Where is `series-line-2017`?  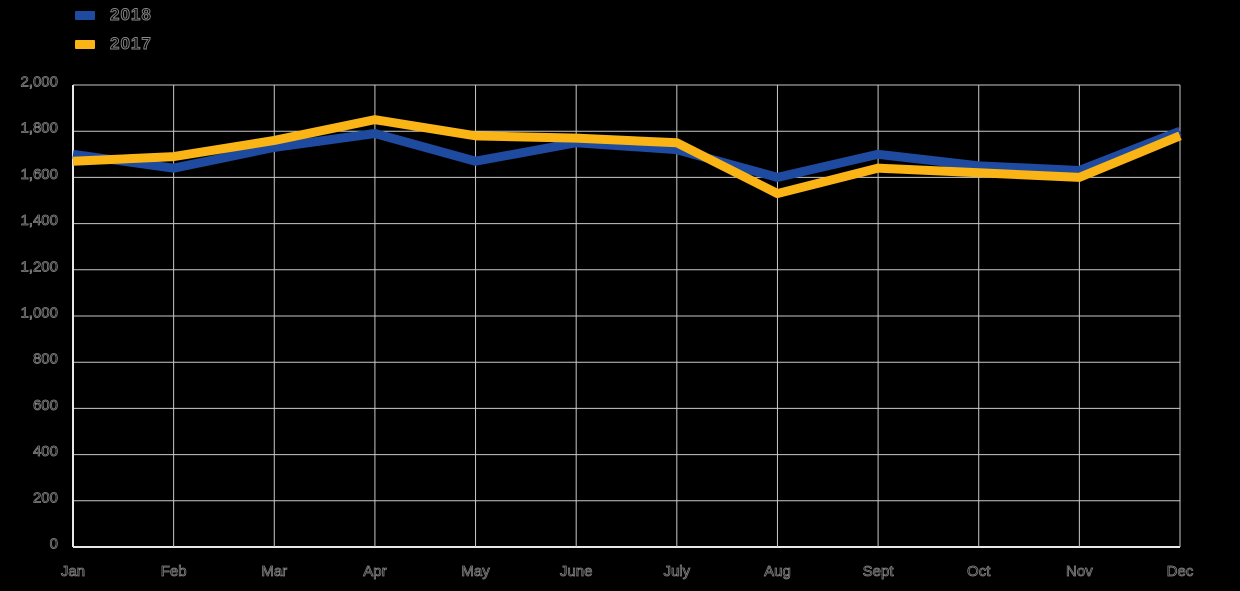
series-line-2017 is located at coordinates (627, 157).